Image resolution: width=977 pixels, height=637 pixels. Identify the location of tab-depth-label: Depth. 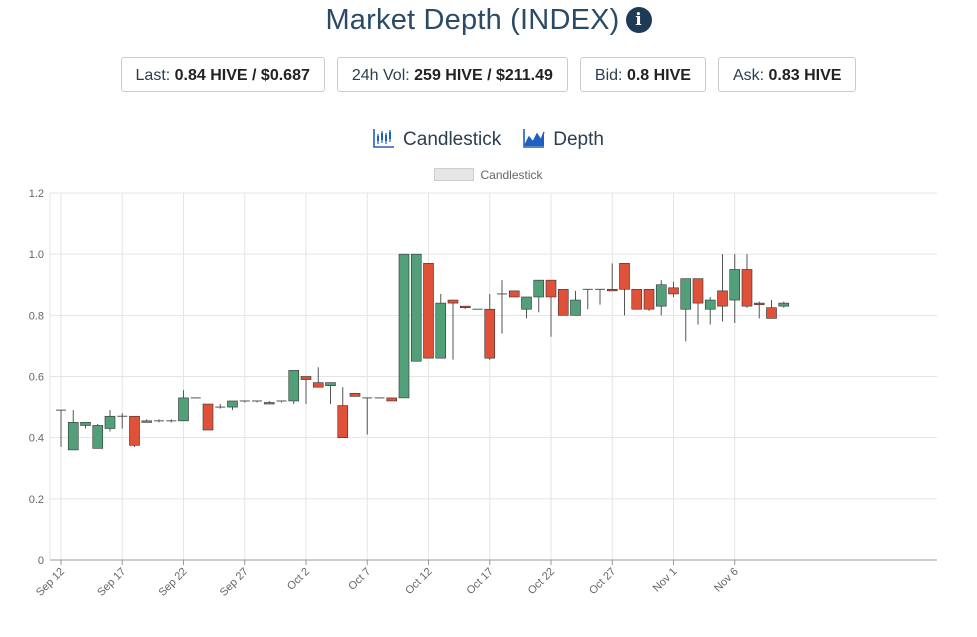
(578, 139).